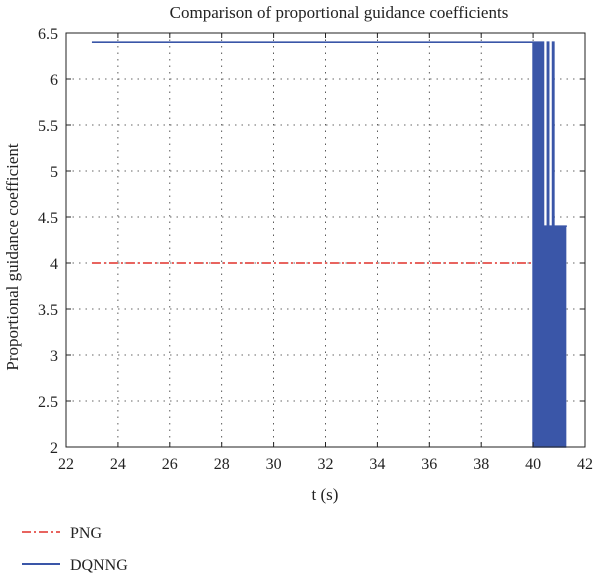 This screenshot has height=577, width=600. What do you see at coordinates (54, 264) in the screenshot?
I see `y-tick-label: 4` at bounding box center [54, 264].